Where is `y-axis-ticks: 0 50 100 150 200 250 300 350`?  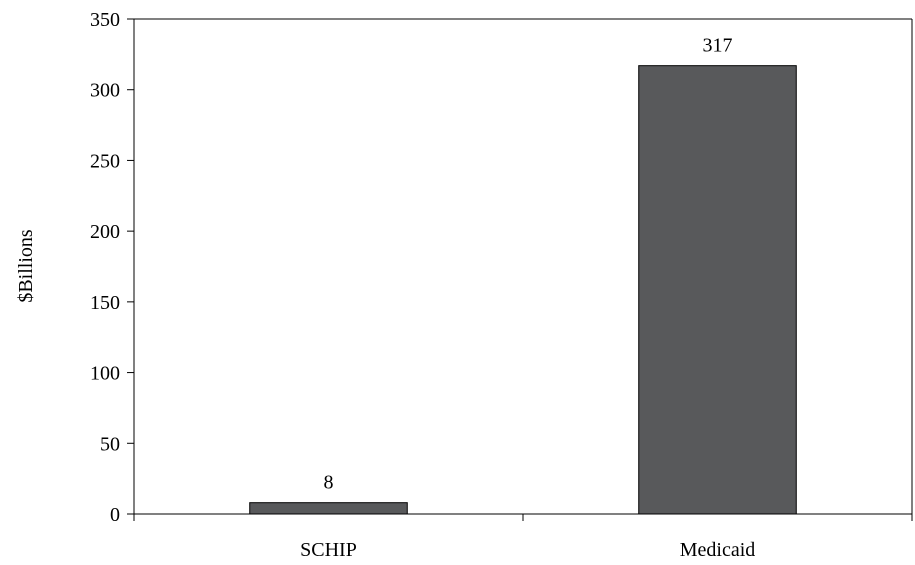 y-axis-ticks: 0 50 100 150 200 250 300 350 is located at coordinates (112, 267).